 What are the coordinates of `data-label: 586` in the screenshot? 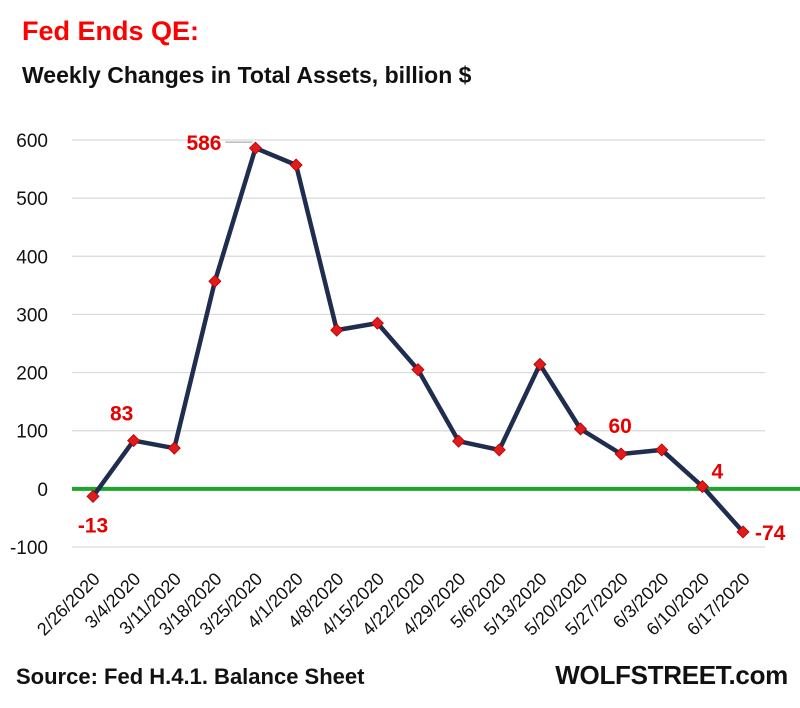 It's located at (203, 143).